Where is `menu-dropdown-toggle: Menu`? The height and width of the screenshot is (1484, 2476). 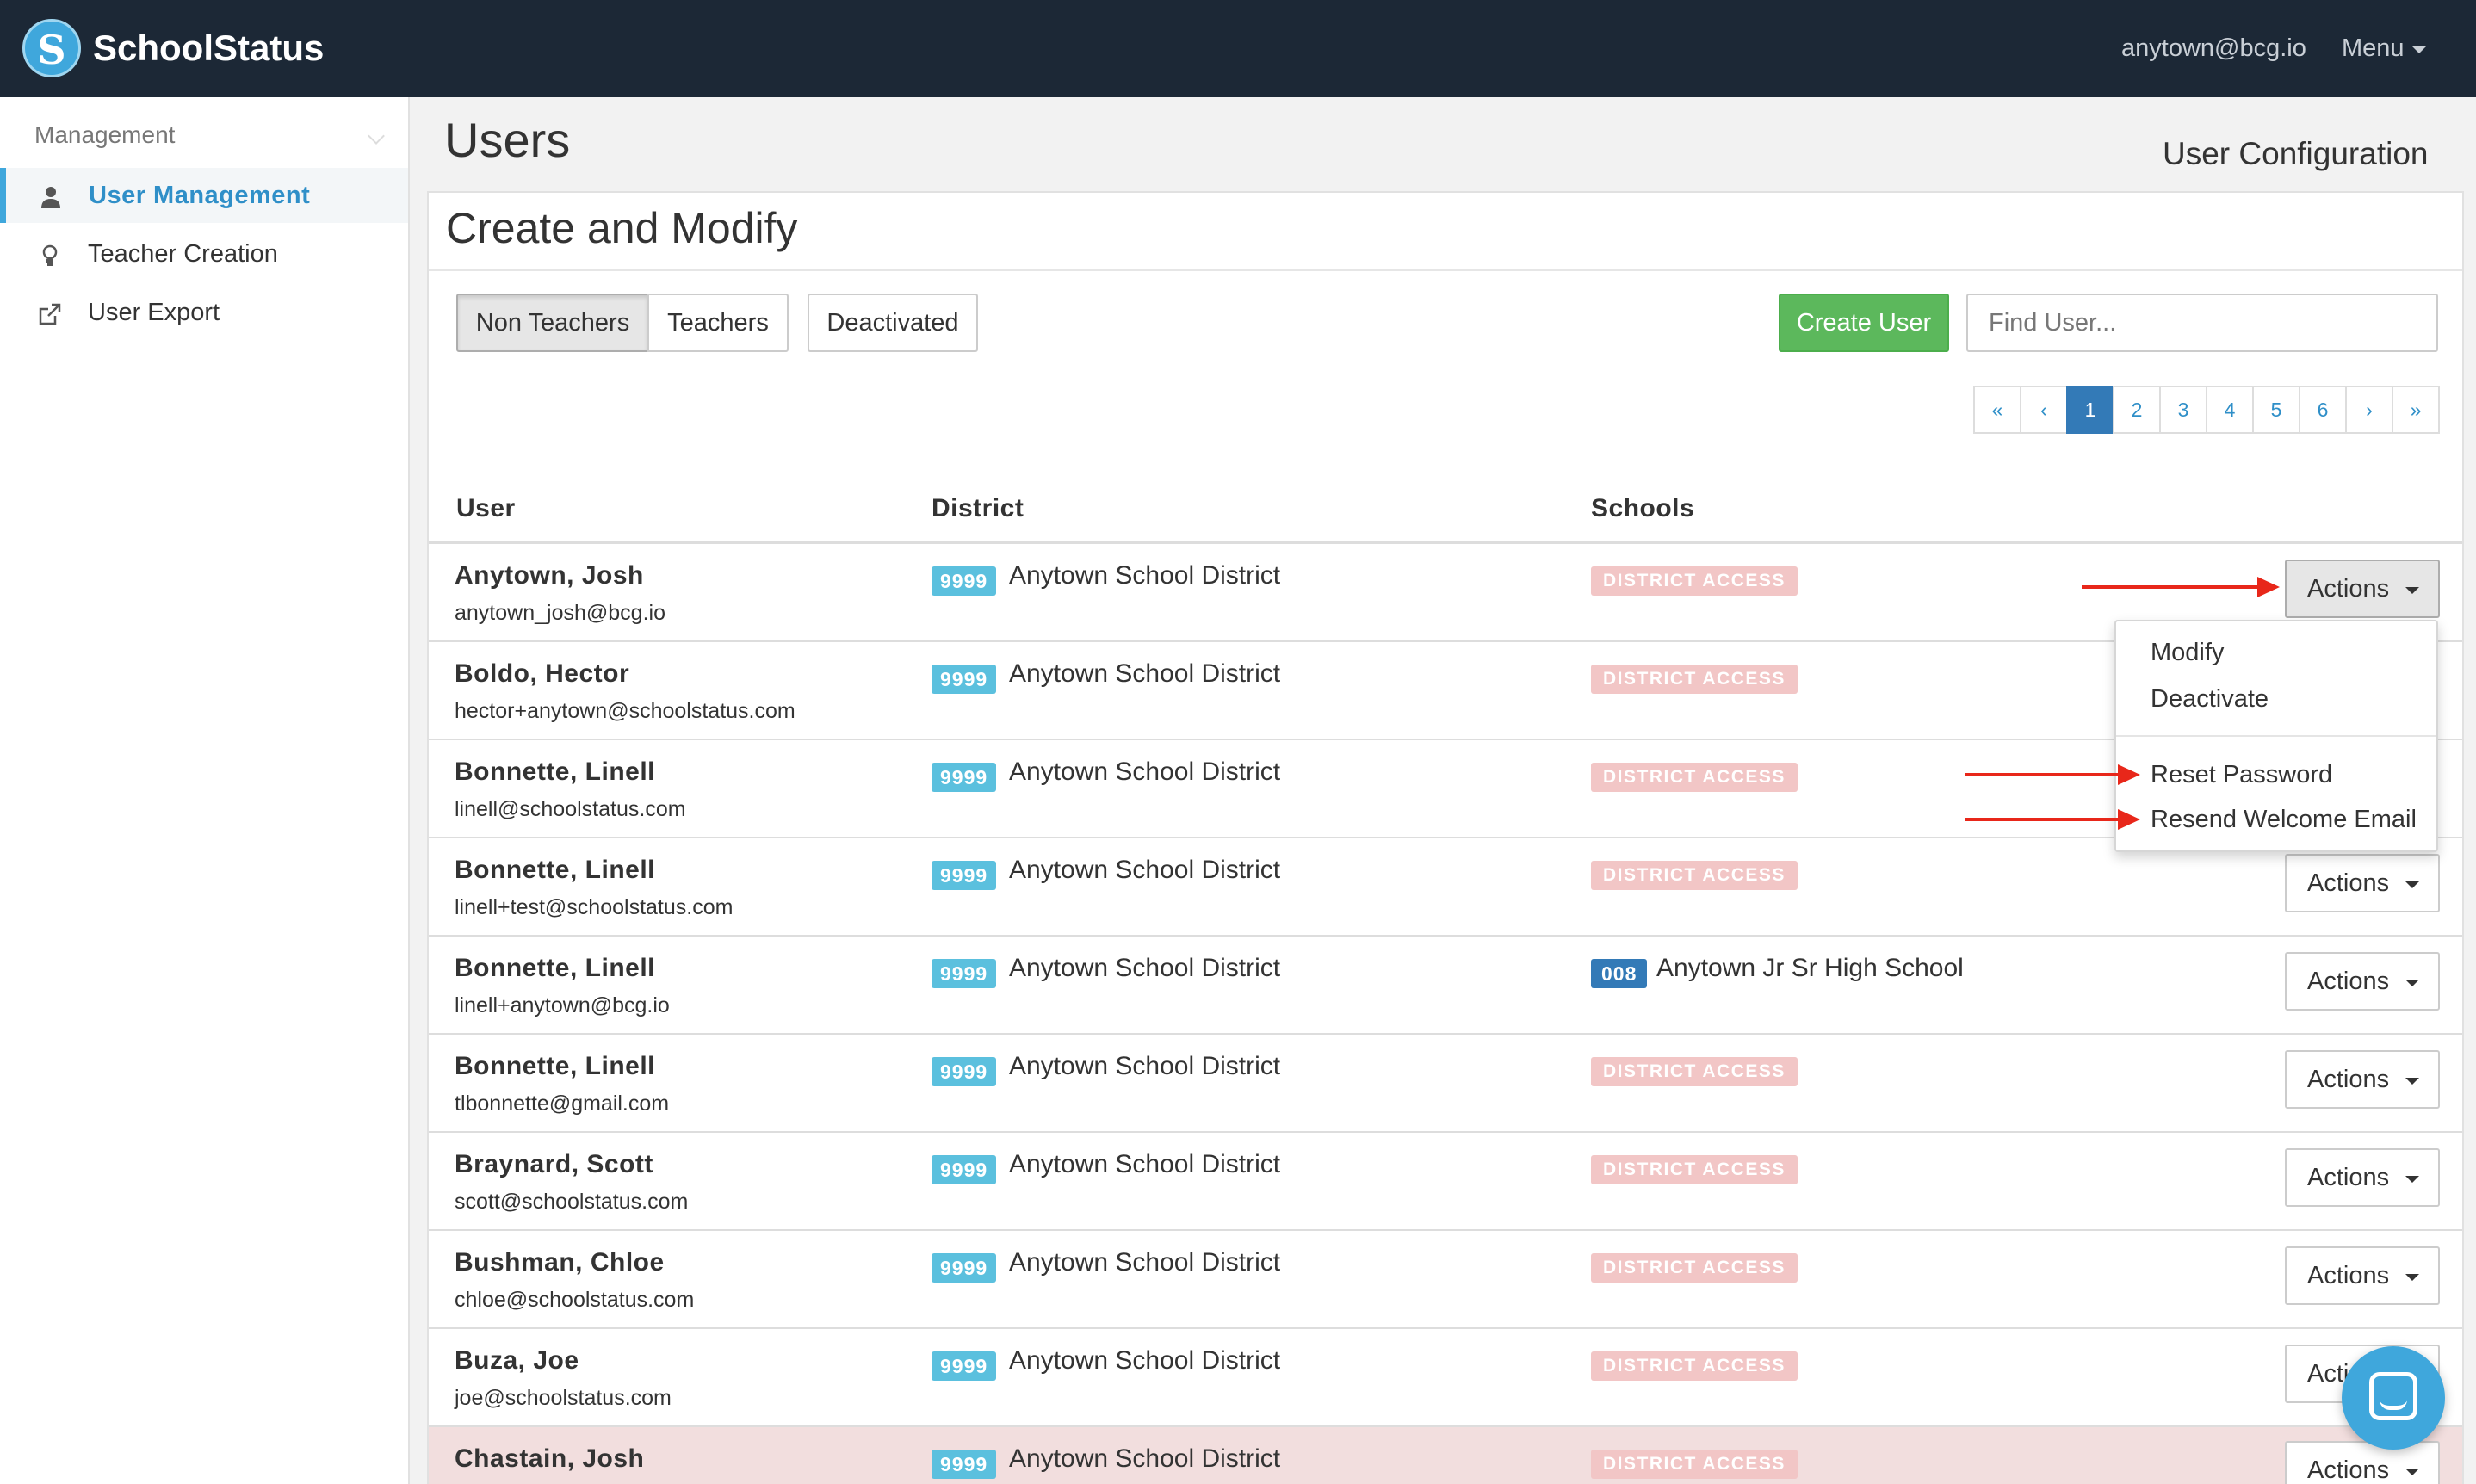 menu-dropdown-toggle: Menu is located at coordinates (2384, 48).